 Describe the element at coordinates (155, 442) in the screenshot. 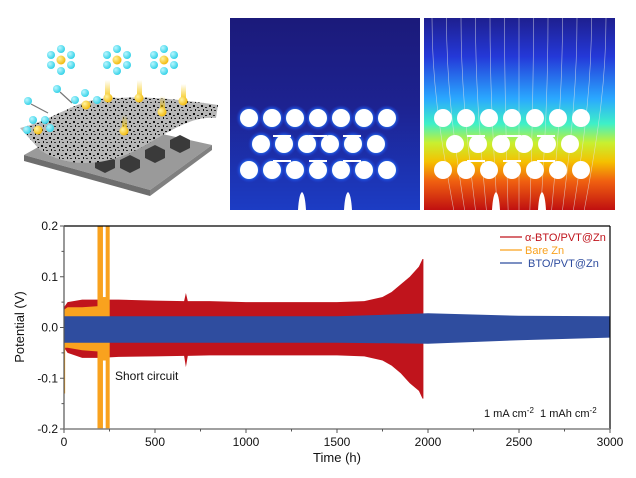

I see `x-tick-label: 500` at that location.